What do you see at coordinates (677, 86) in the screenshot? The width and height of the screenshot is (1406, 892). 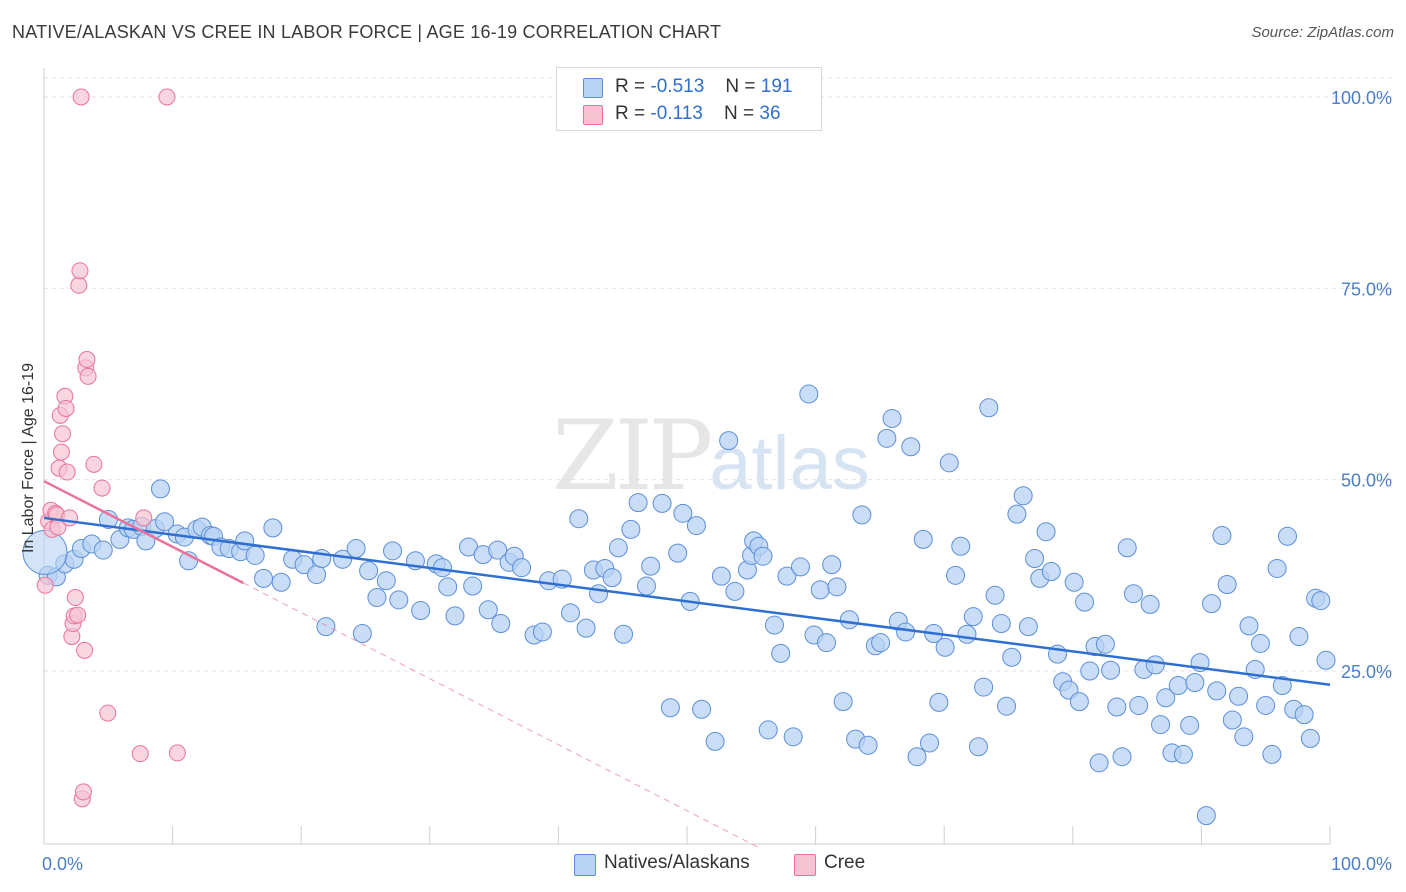 I see `r-value: -0.513` at bounding box center [677, 86].